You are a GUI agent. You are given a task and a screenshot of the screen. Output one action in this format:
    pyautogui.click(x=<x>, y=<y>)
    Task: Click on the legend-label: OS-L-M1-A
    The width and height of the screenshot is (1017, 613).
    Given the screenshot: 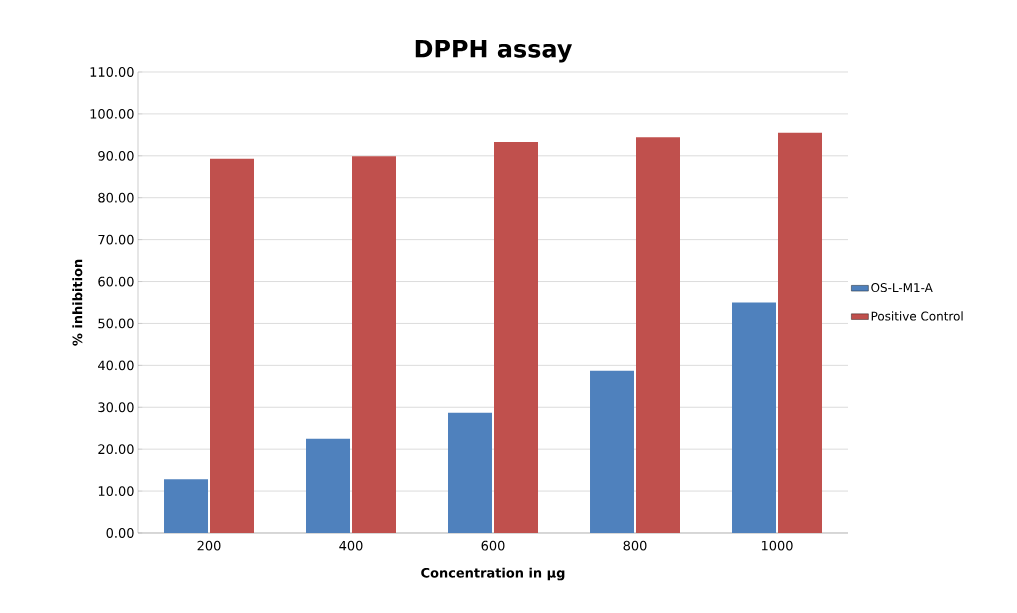 What is the action you would take?
    pyautogui.click(x=902, y=288)
    